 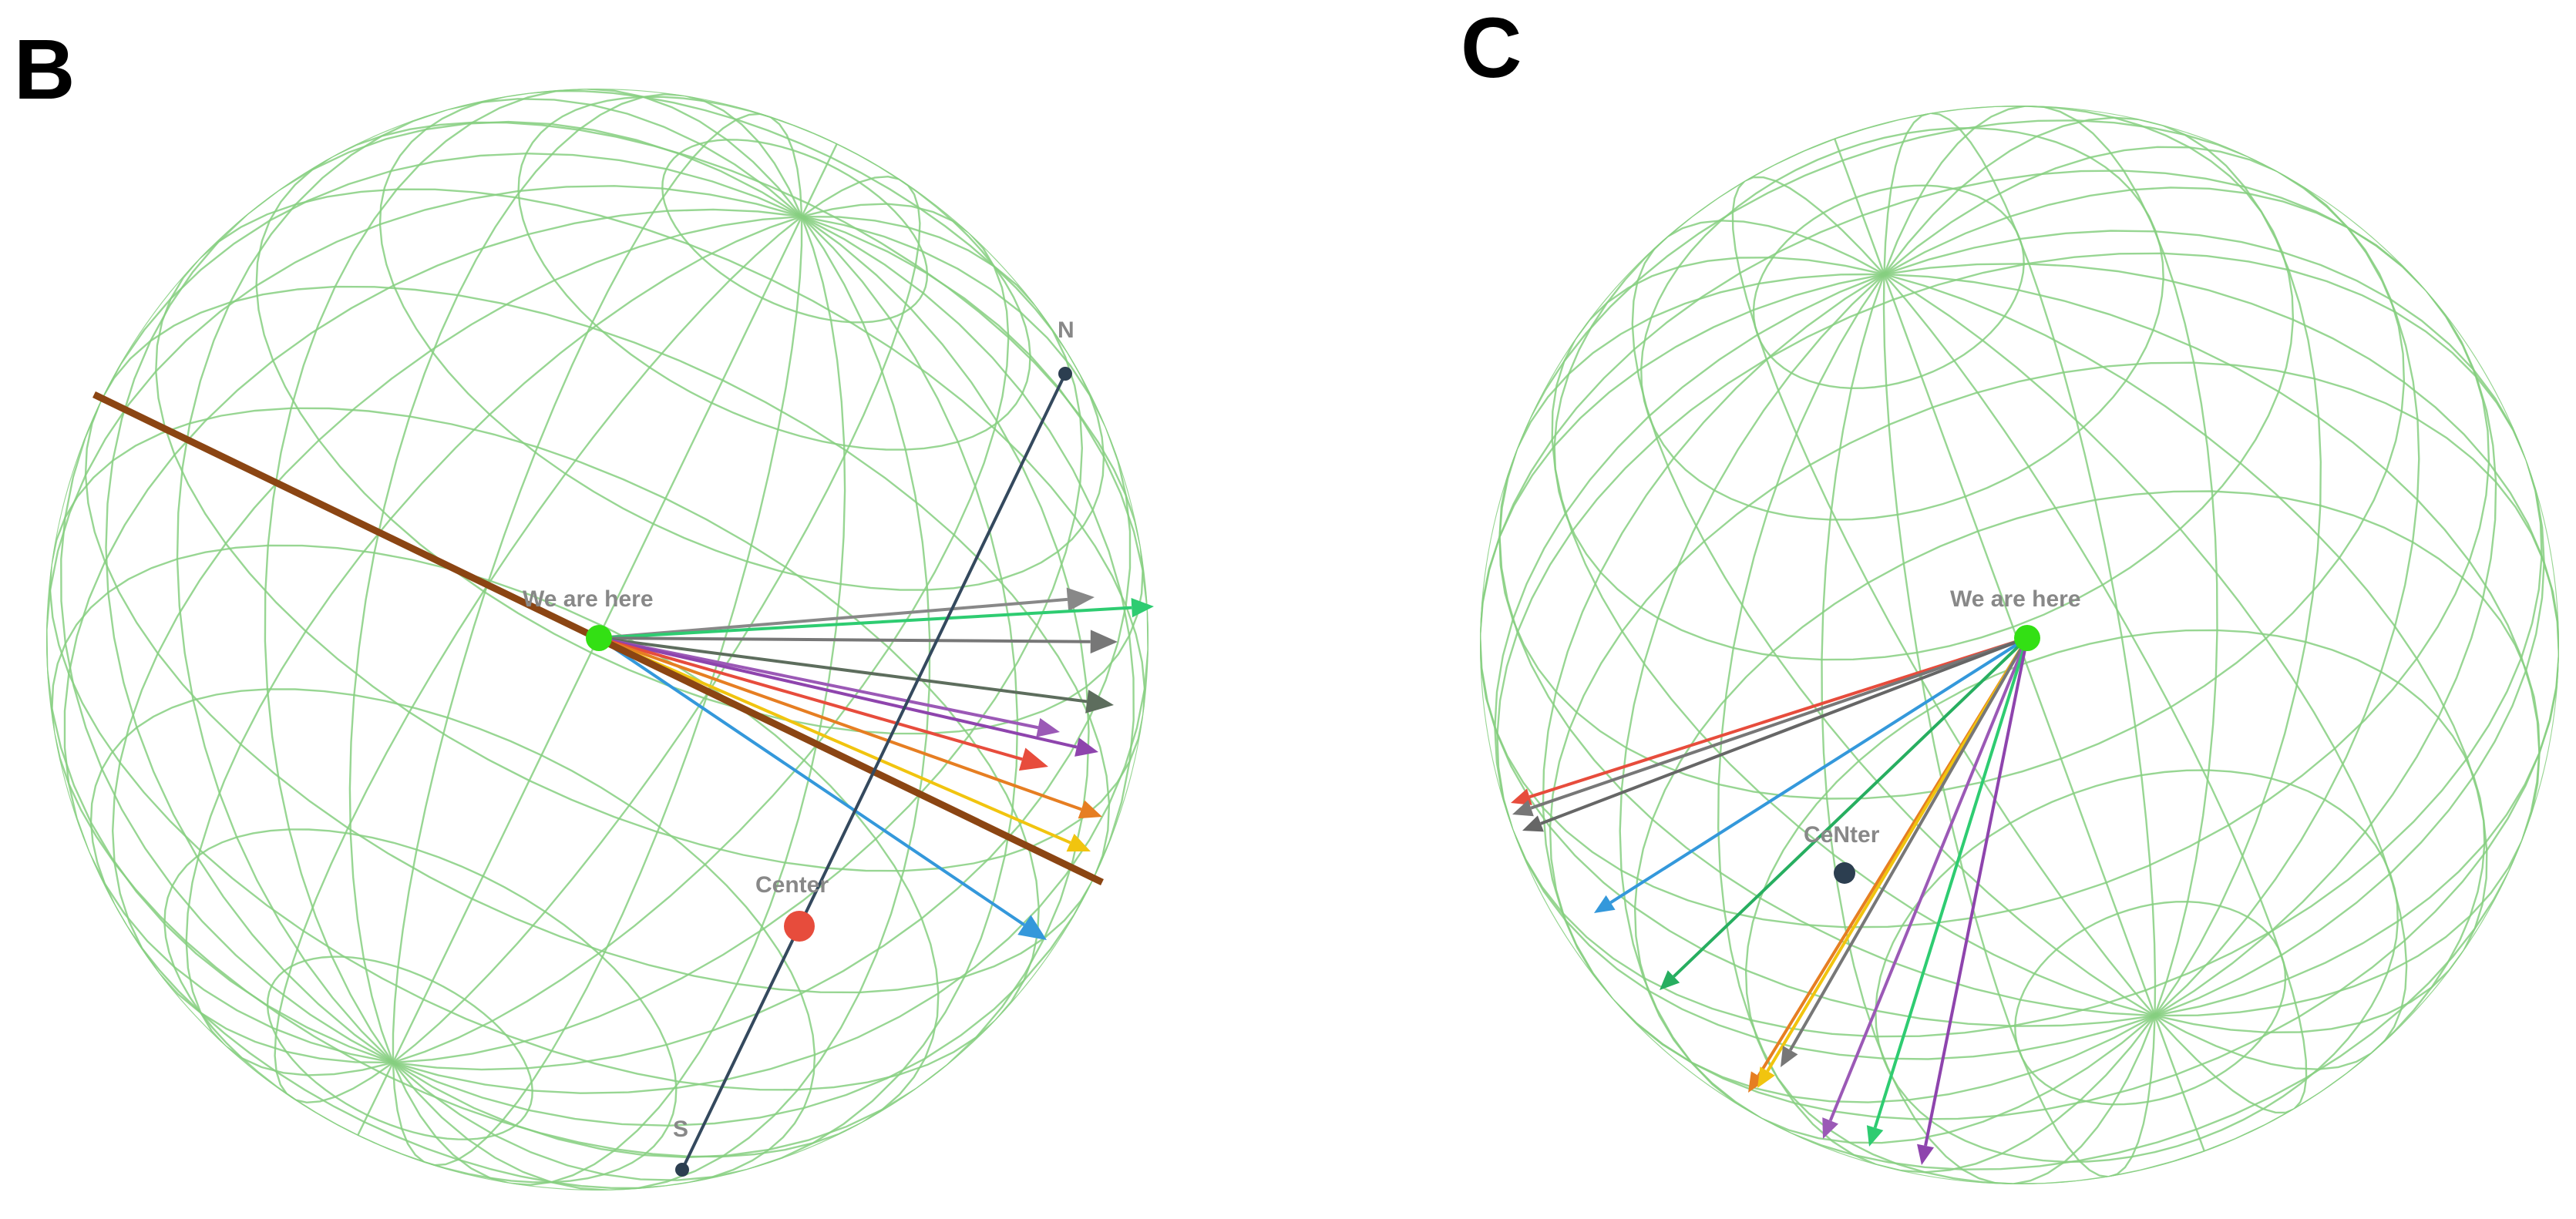 What do you see at coordinates (1104, 642) in the screenshot?
I see `vector-b-3-head` at bounding box center [1104, 642].